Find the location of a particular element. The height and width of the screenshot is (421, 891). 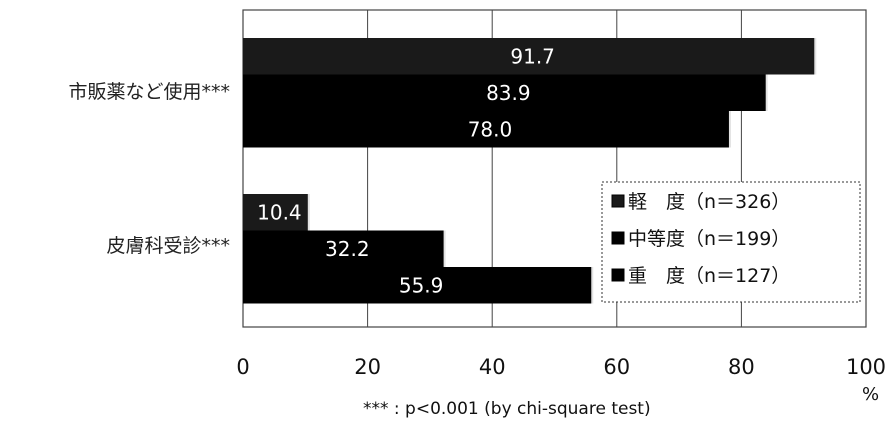

bar-value-label: 32.2 is located at coordinates (347, 249).